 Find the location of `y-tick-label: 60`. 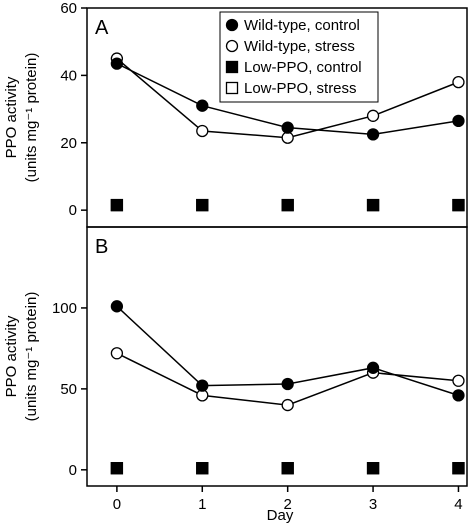

y-tick-label: 60 is located at coordinates (68, 8).